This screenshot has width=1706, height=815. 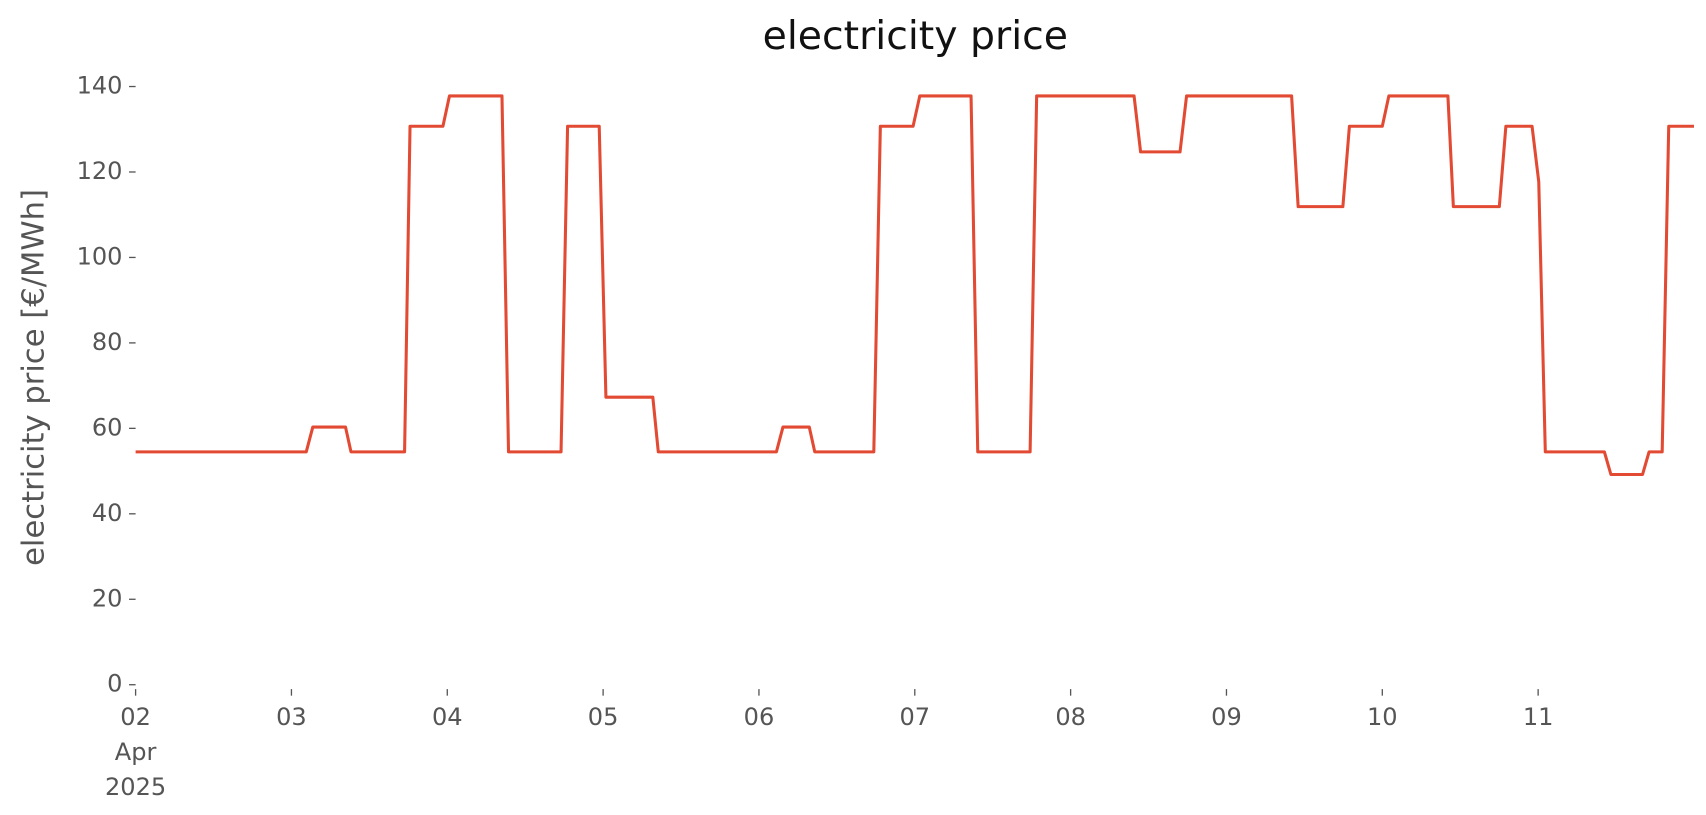 I want to click on x-tick-label: 09, so click(x=1226, y=717).